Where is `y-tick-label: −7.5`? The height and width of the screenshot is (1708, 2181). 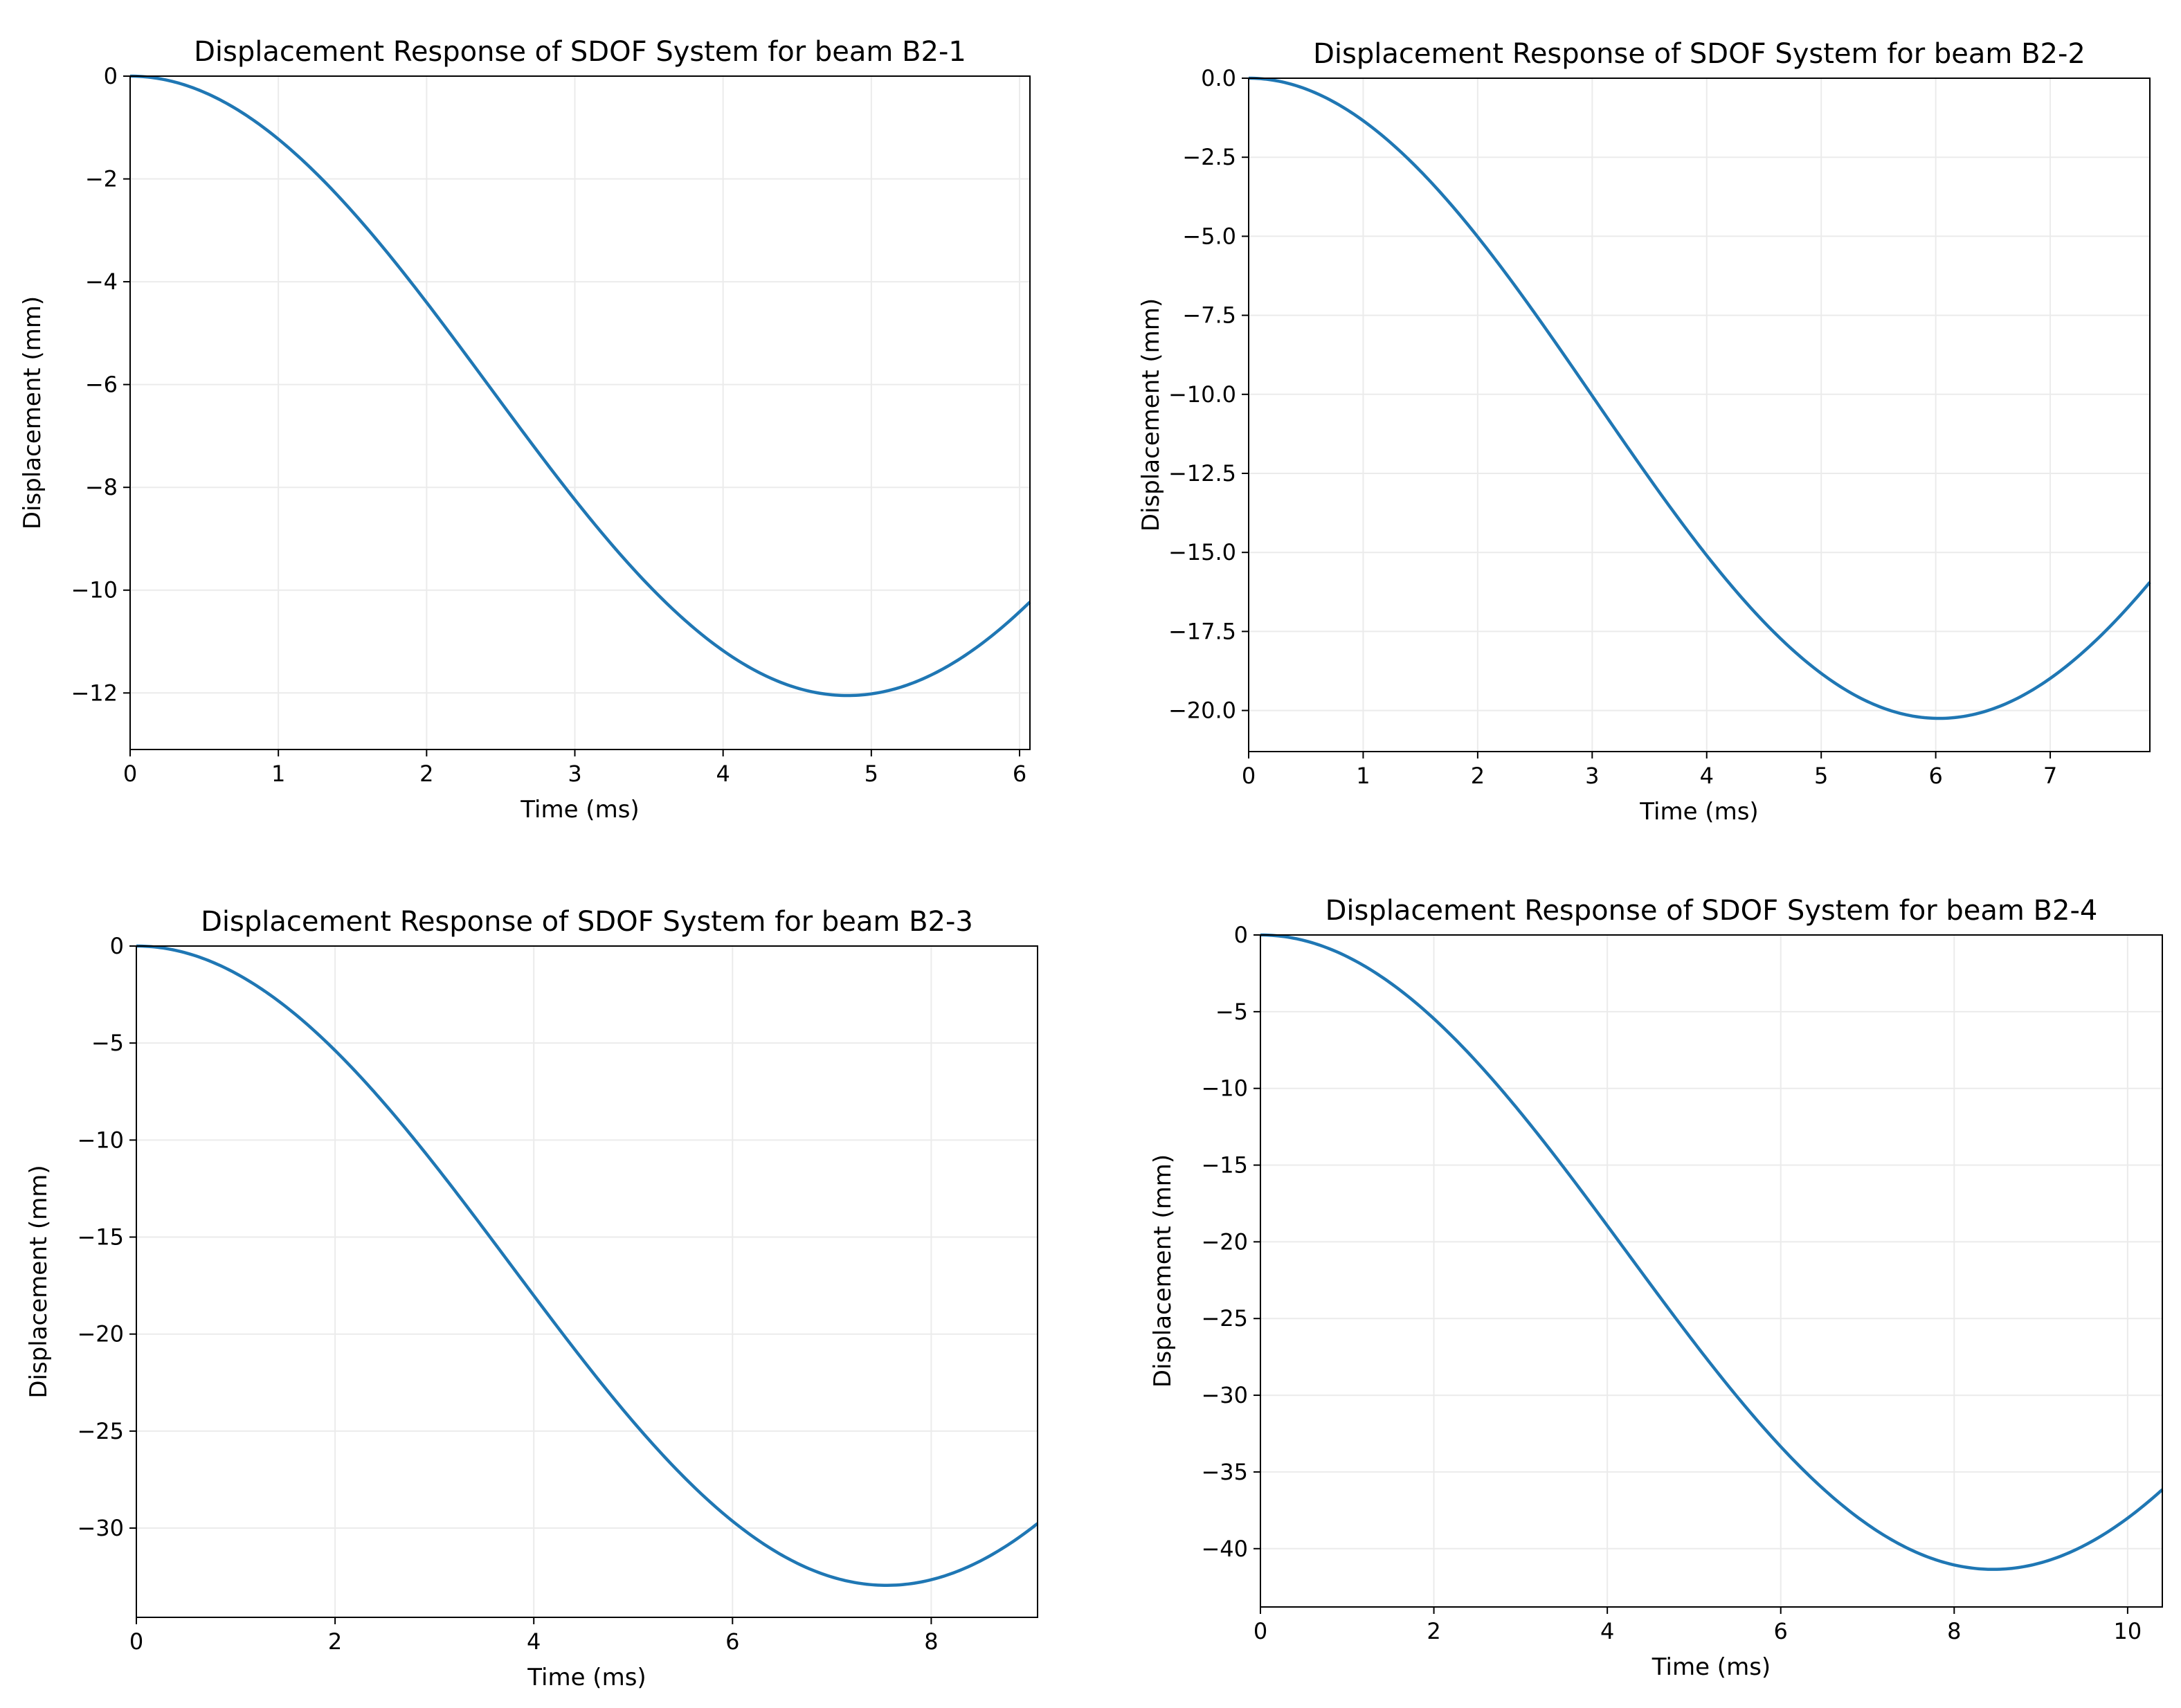 y-tick-label: −7.5 is located at coordinates (1209, 315).